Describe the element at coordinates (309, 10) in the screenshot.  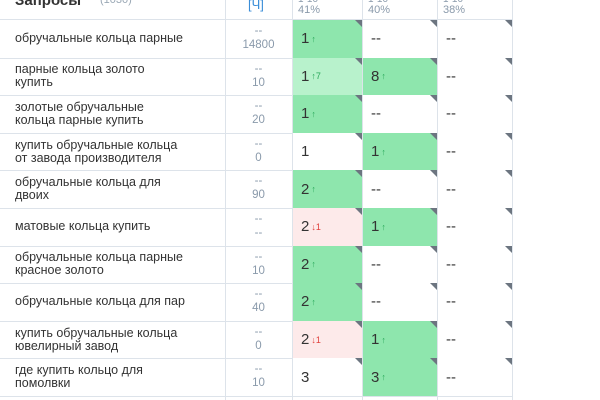
I see `column-pct: 41%` at that location.